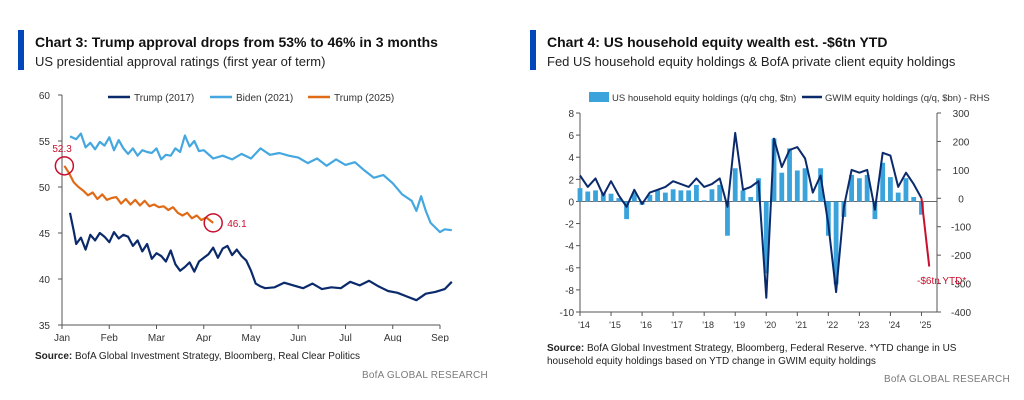  What do you see at coordinates (569, 269) in the screenshot?
I see `y-tick-label: -6` at bounding box center [569, 269].